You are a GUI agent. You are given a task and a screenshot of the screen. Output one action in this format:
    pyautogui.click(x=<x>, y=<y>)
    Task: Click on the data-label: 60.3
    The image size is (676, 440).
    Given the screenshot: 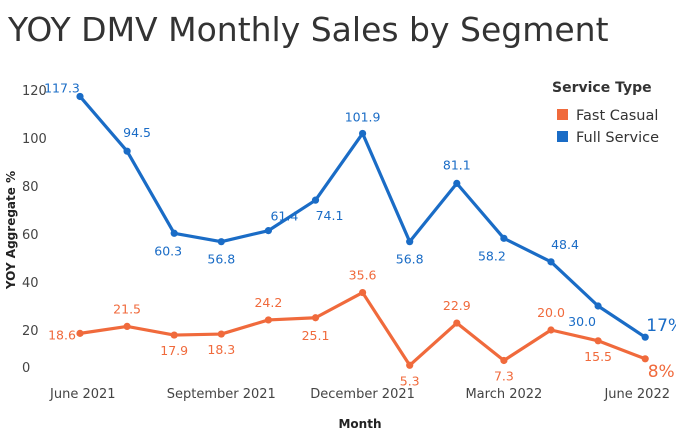 What is the action you would take?
    pyautogui.click(x=168, y=250)
    